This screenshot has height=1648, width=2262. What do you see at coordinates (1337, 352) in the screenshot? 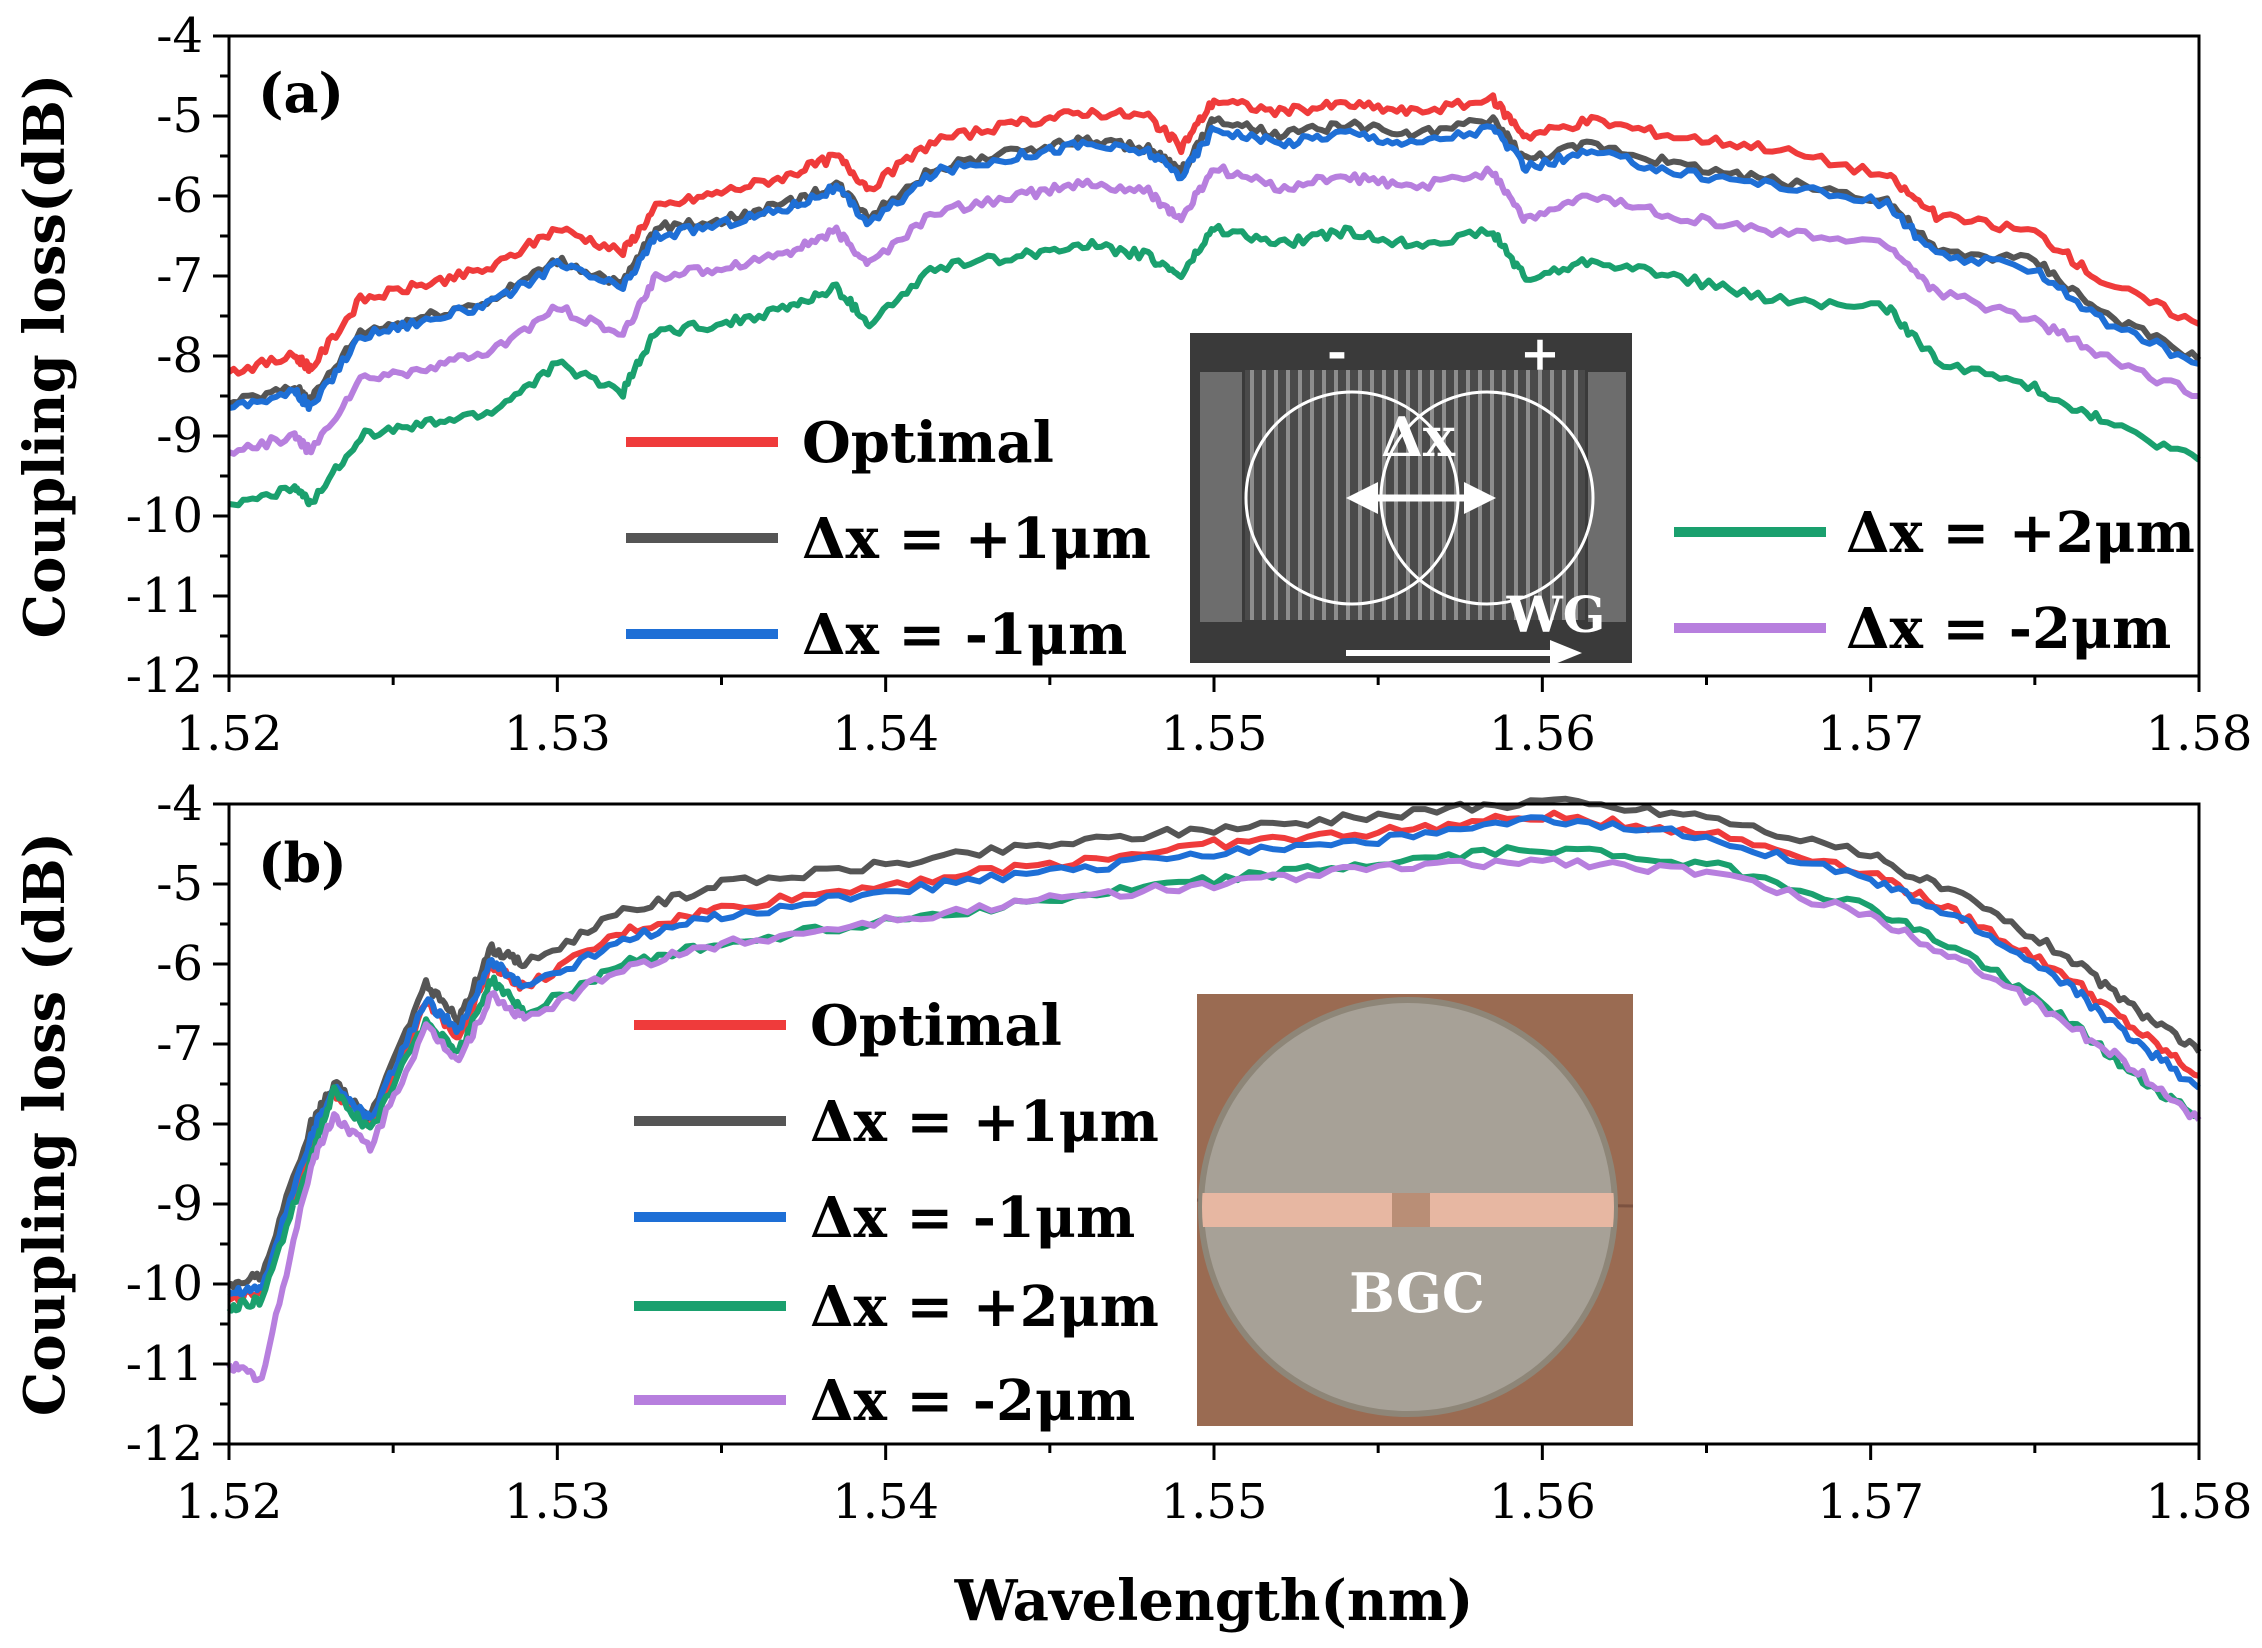
I see `sem-minus-label: -` at bounding box center [1337, 352].